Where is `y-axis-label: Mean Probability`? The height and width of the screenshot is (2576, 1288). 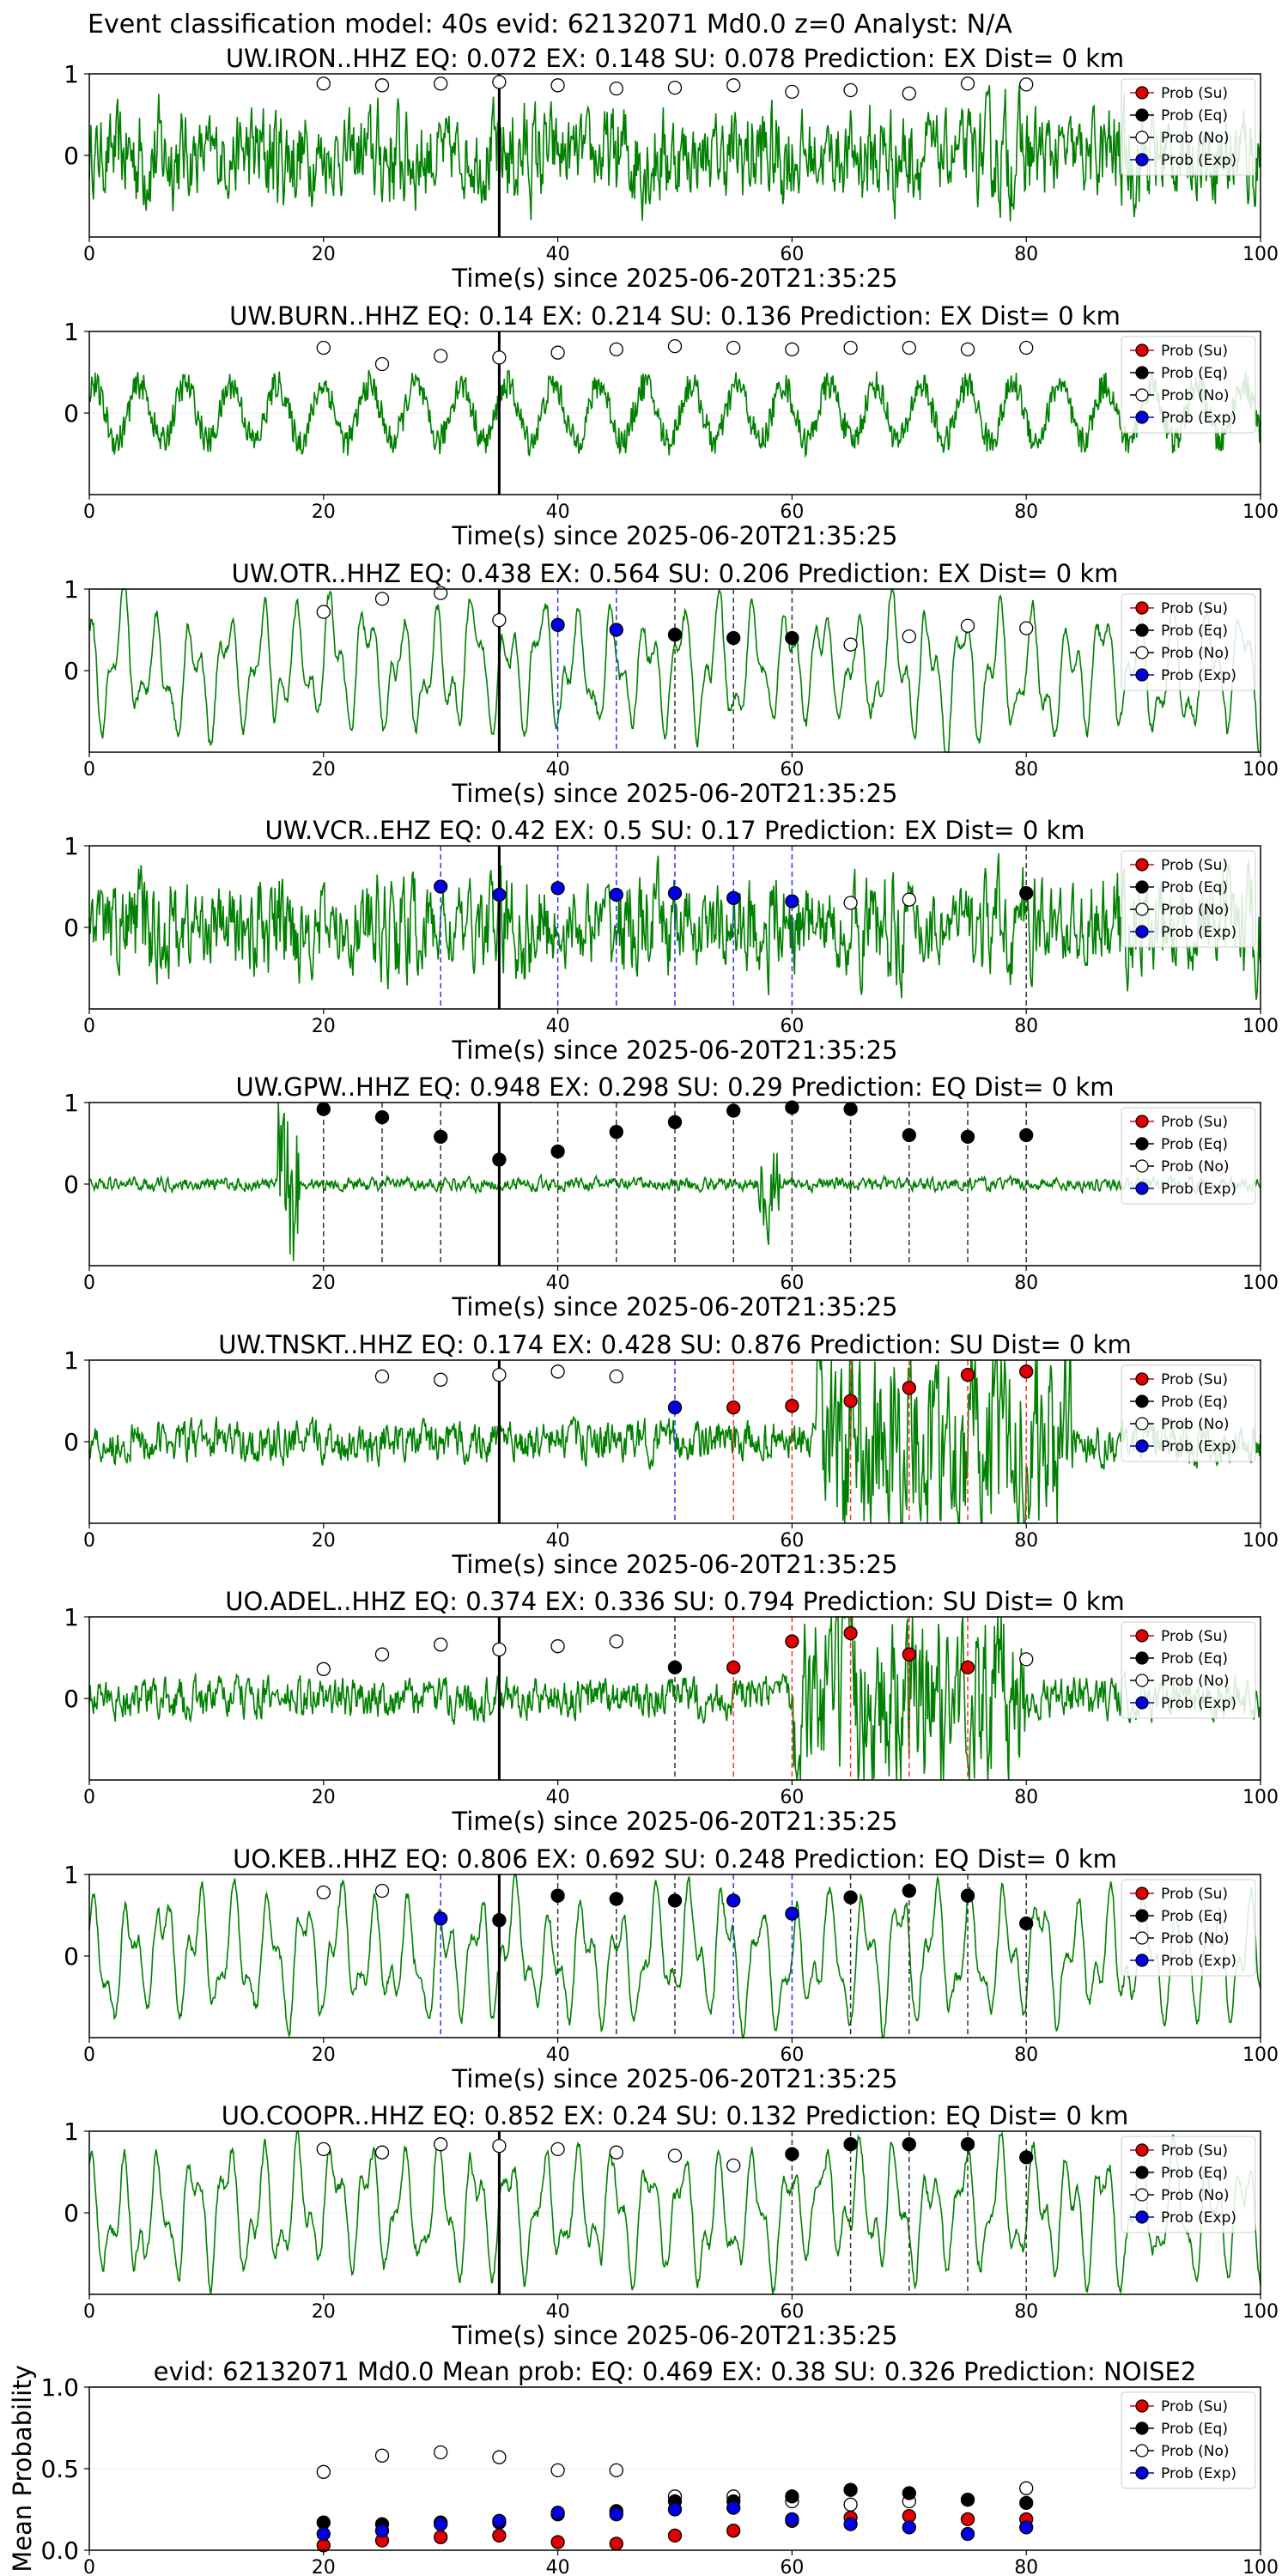
y-axis-label: Mean Probability is located at coordinates (23, 2469).